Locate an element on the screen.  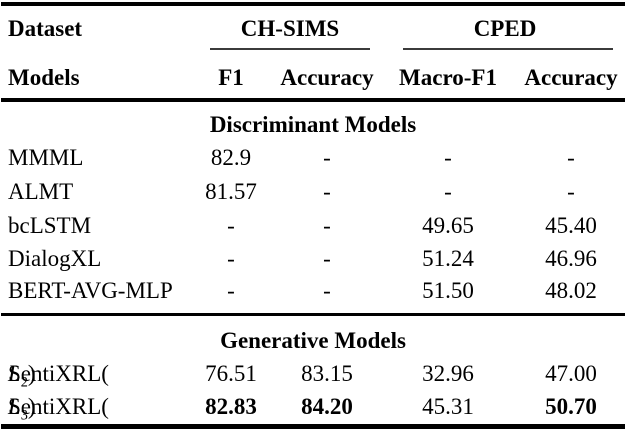
header-rule is located at coordinates (313, 100).